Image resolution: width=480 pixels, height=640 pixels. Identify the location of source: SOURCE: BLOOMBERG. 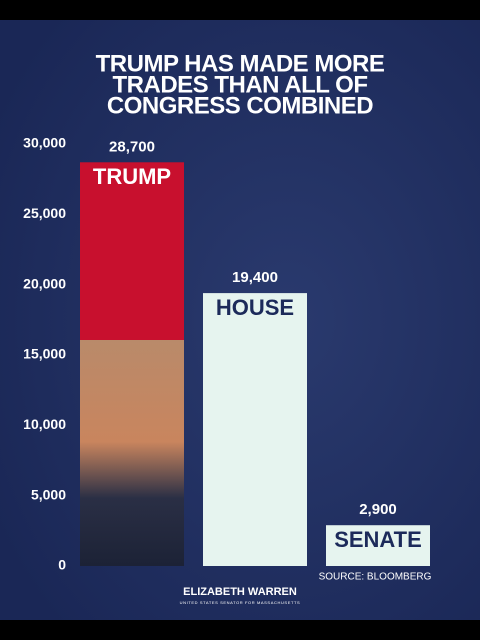
(375, 577).